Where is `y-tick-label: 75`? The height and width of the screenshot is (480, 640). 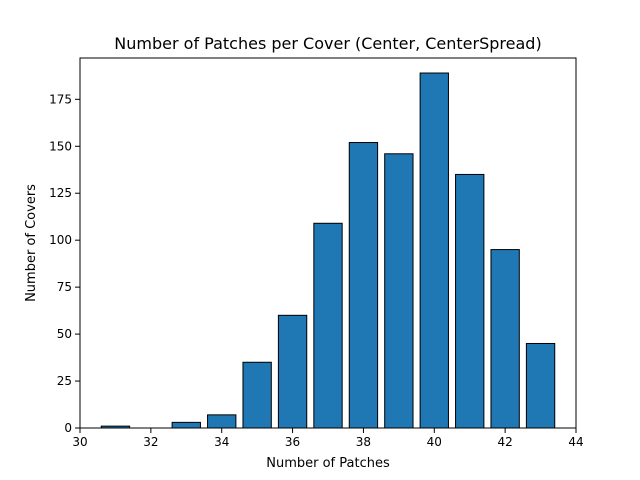
y-tick-label: 75 is located at coordinates (64, 287).